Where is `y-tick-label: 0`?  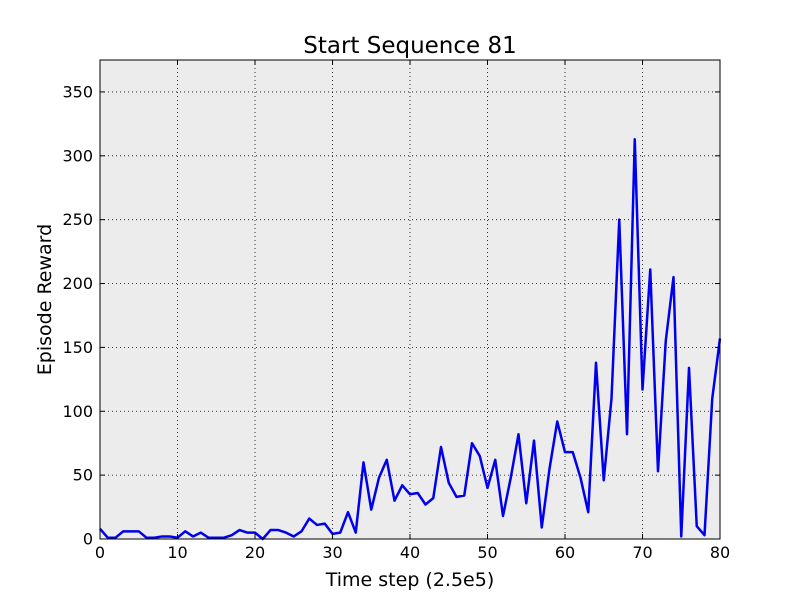 y-tick-label: 0 is located at coordinates (88, 539).